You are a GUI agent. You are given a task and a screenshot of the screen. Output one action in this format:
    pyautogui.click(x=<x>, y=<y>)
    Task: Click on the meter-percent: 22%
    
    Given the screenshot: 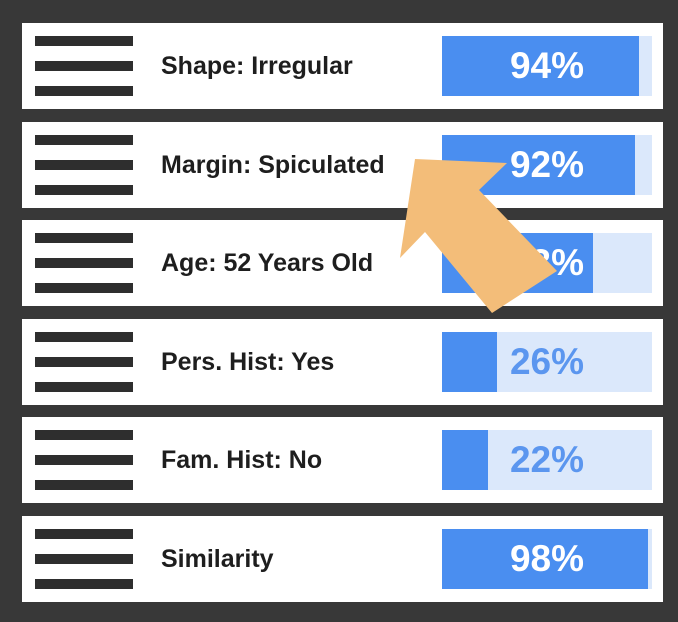 What is the action you would take?
    pyautogui.click(x=547, y=459)
    